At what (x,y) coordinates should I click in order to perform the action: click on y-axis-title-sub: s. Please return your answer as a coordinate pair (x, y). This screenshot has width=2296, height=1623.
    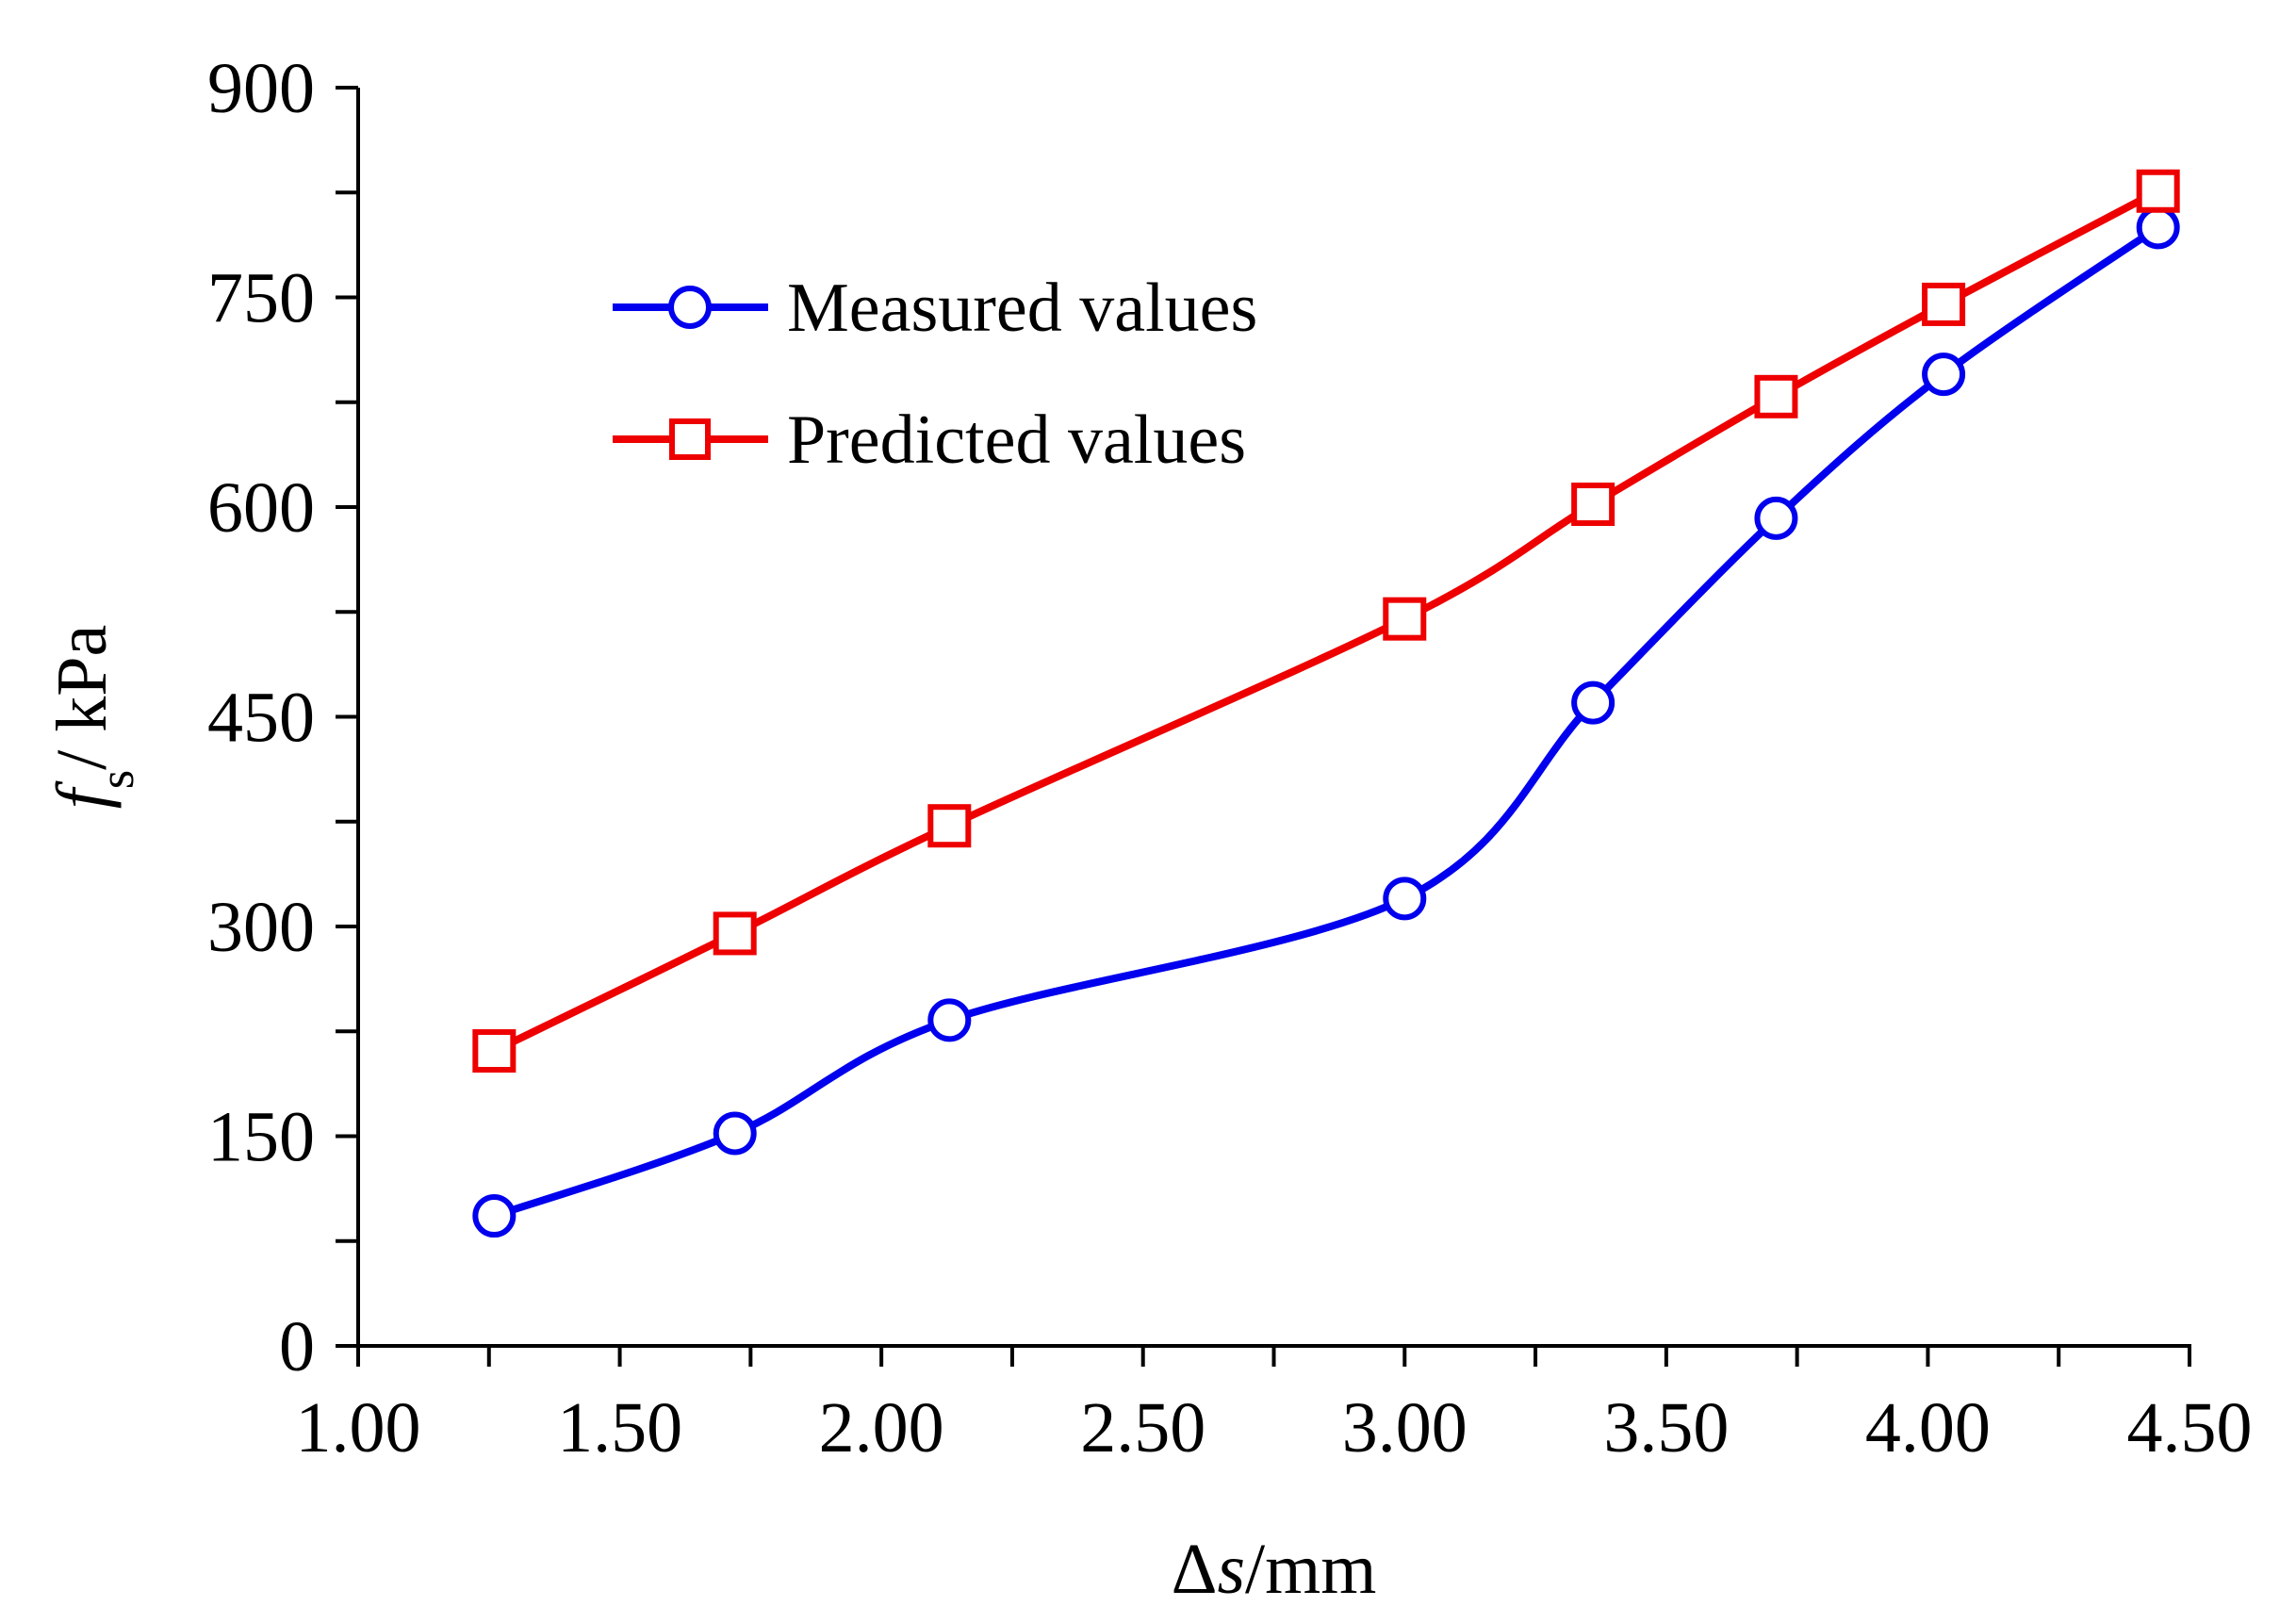
    Looking at the image, I should click on (117, 780).